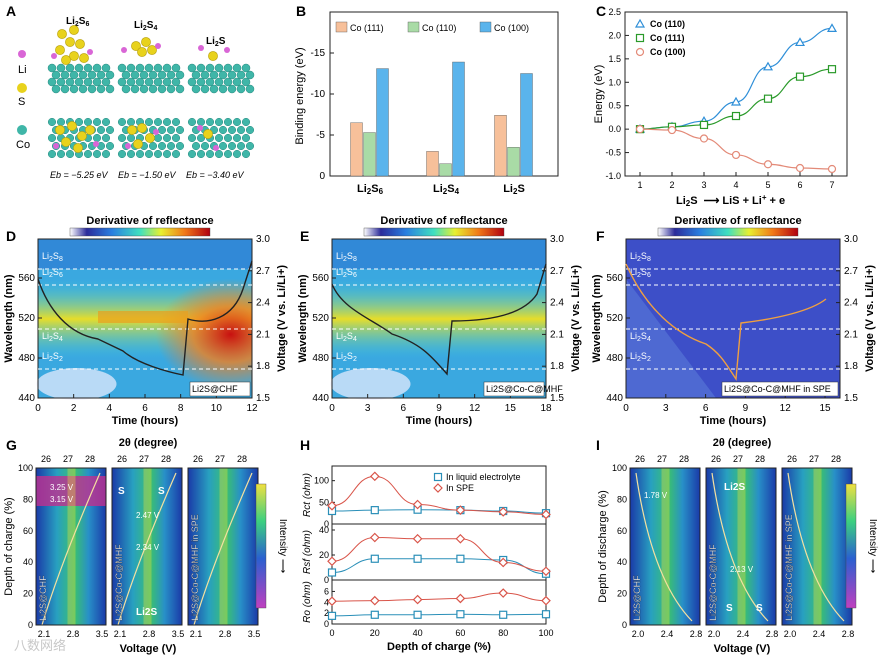 Image resolution: width=880 pixels, height=659 pixels. What do you see at coordinates (734, 487) in the screenshot?
I see `peak-label: Li2S` at bounding box center [734, 487].